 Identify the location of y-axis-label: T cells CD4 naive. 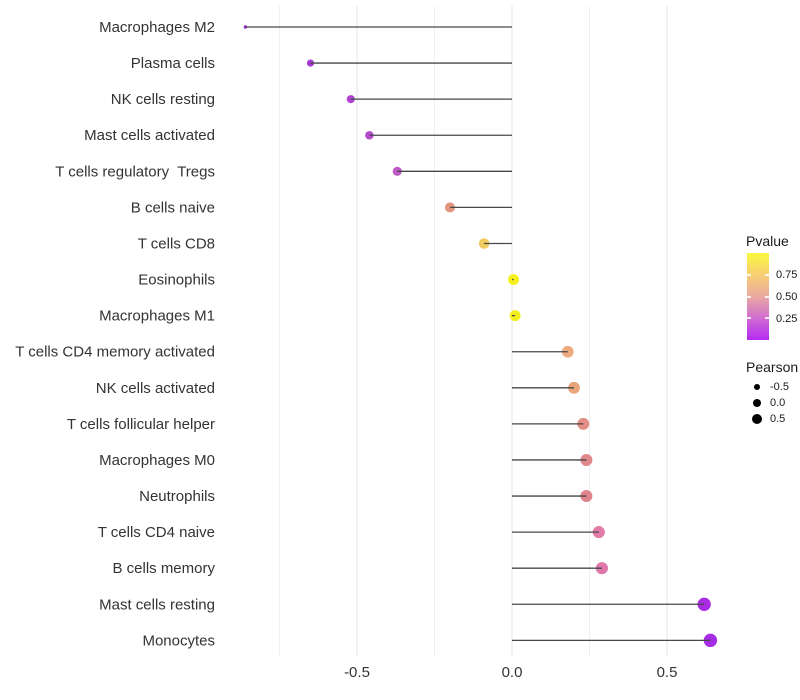
(156, 532).